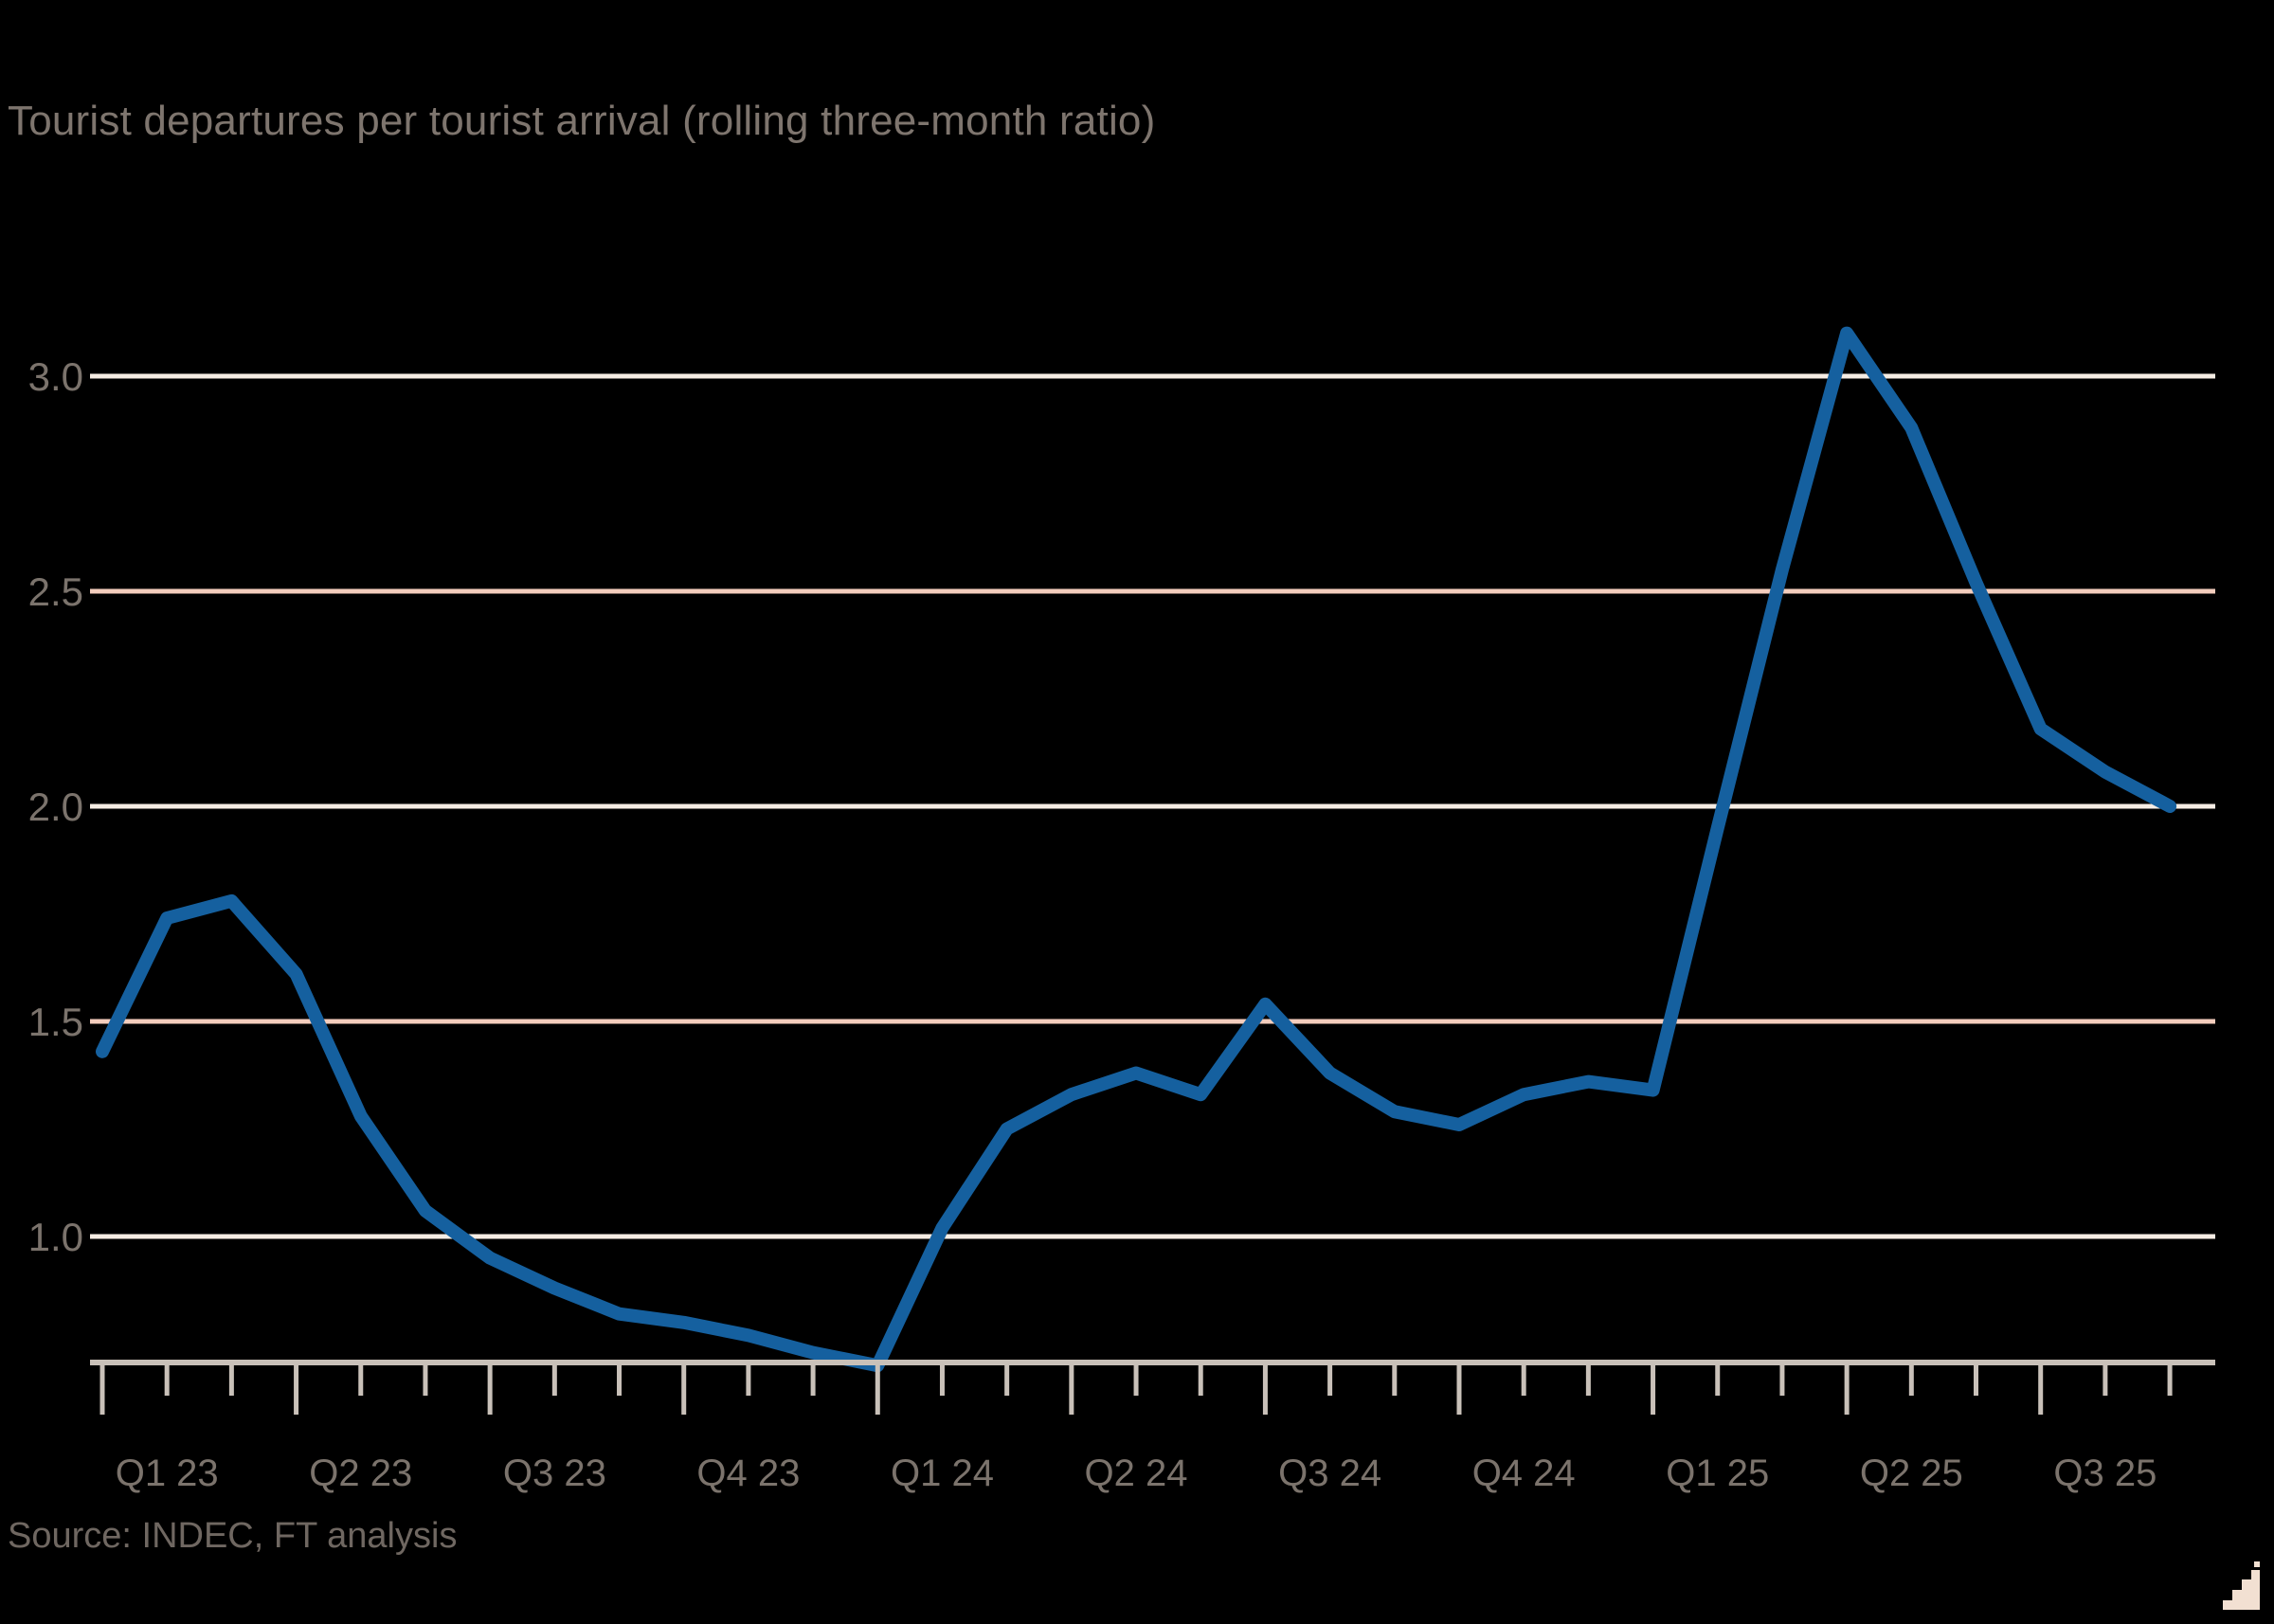  What do you see at coordinates (942, 1473) in the screenshot?
I see `x-tick-label: Q1 24` at bounding box center [942, 1473].